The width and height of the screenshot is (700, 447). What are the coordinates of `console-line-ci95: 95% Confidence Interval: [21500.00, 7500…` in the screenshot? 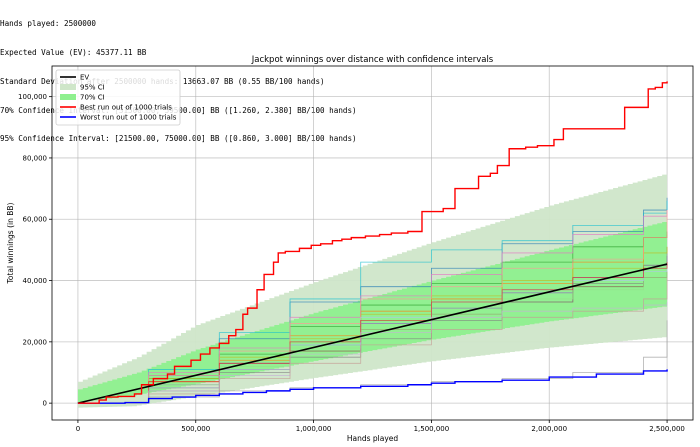 It's located at (178, 139).